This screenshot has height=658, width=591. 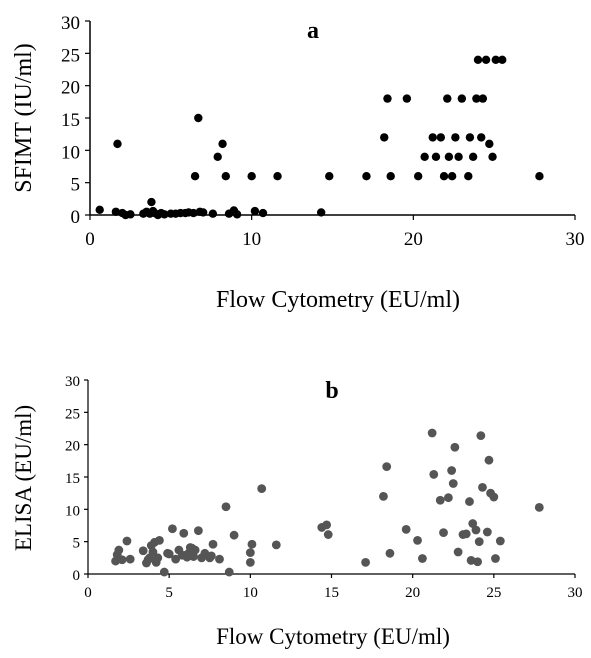 What do you see at coordinates (413, 239) in the screenshot?
I see `panel-a-x-tick-label: 20` at bounding box center [413, 239].